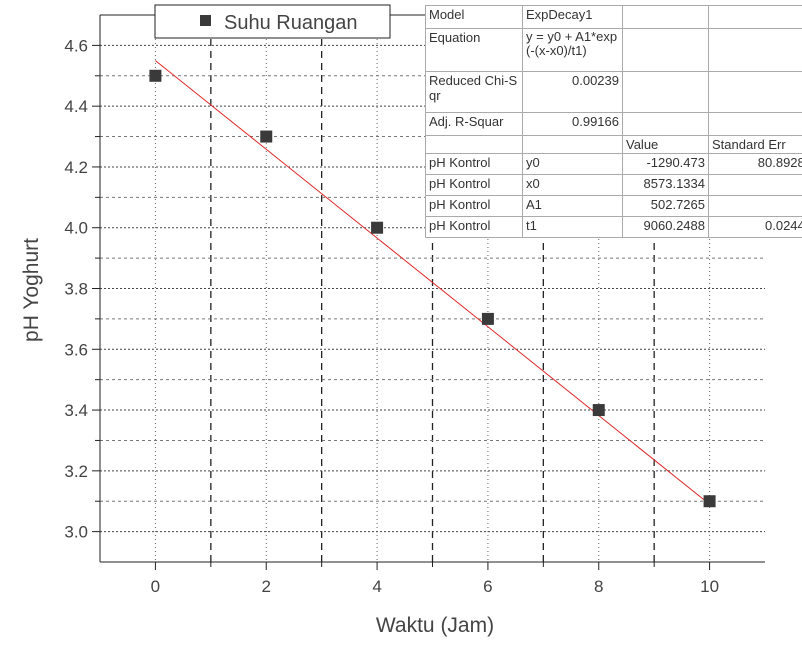  What do you see at coordinates (31, 290) in the screenshot?
I see `y-axis-label: pH Yoghurt` at bounding box center [31, 290].